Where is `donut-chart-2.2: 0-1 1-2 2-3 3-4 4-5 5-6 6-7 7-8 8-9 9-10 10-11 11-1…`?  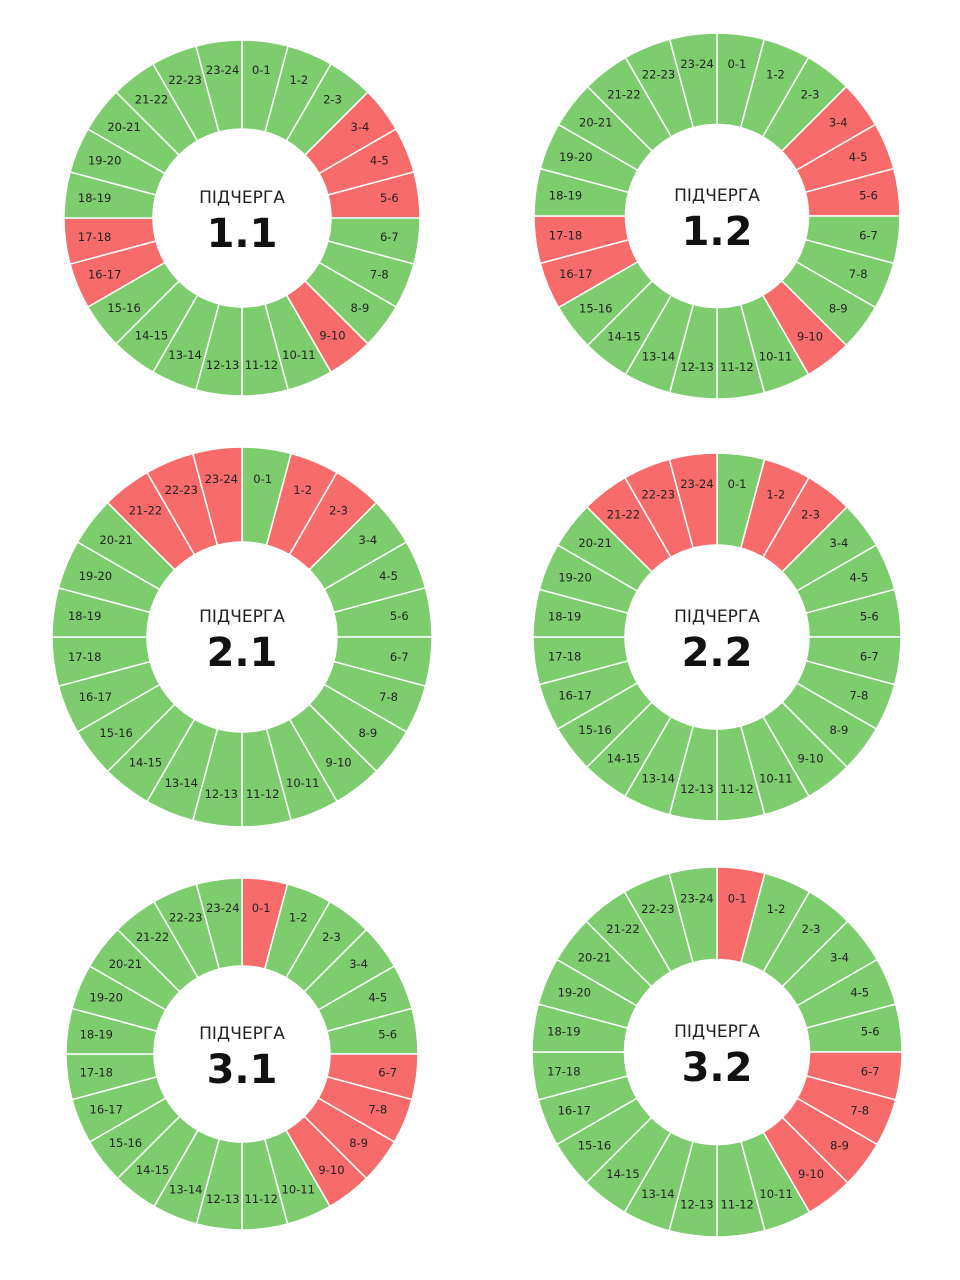
donut-chart-2.2: 0-1 1-2 2-3 3-4 4-5 5-6 6-7 7-8 8-9 9-10 10-11 11-1… is located at coordinates (717, 637).